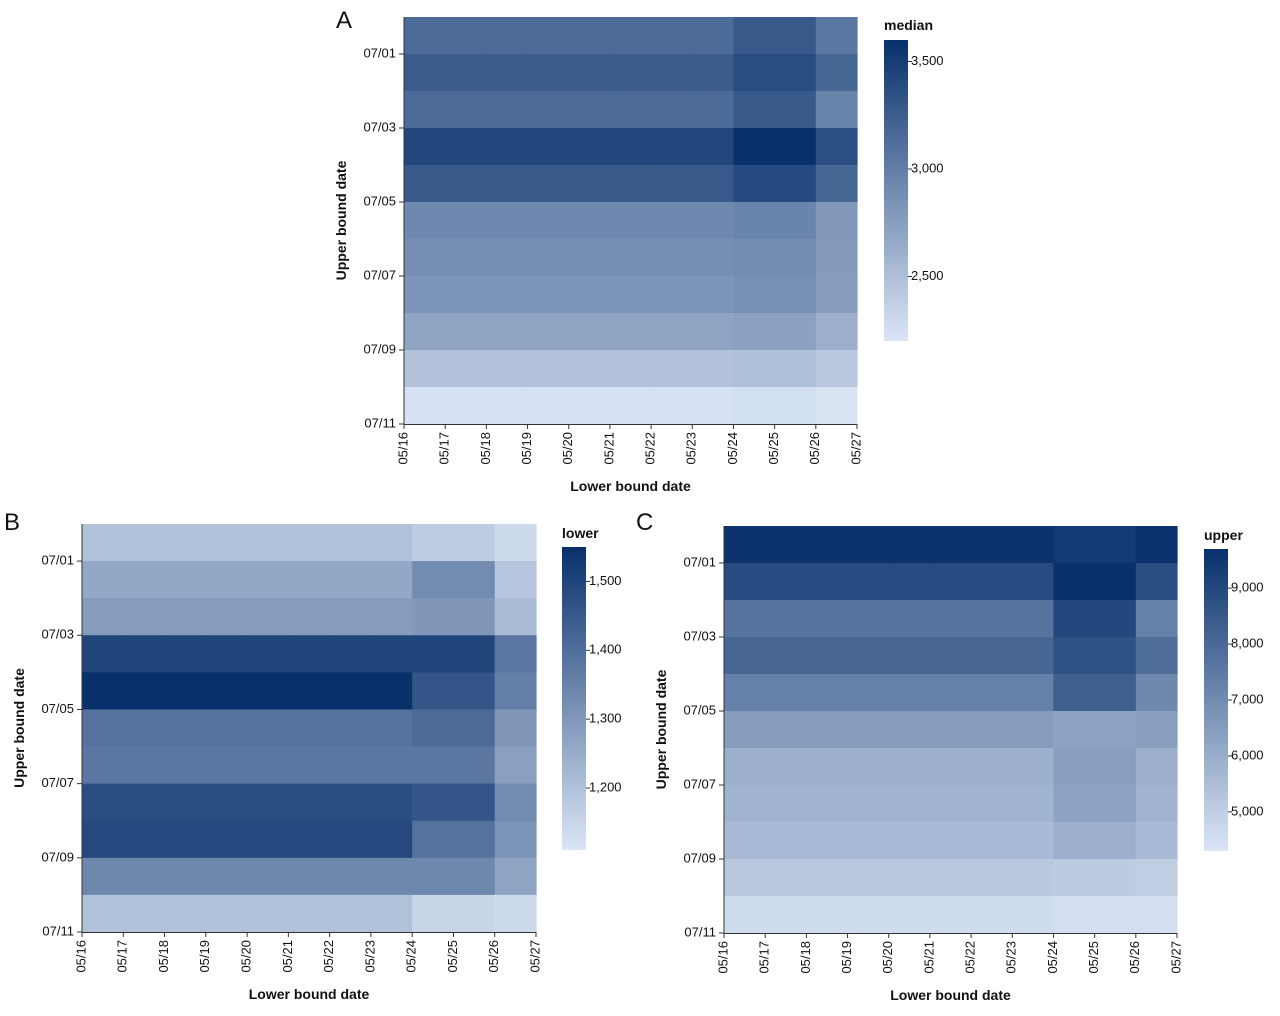  I want to click on x-tick-label: 05/27, so click(855, 448).